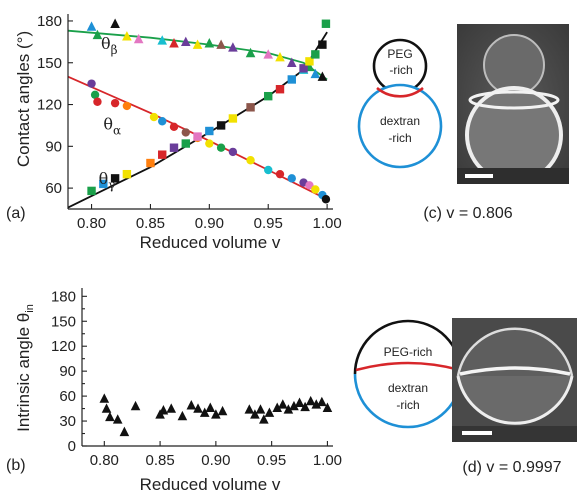 This screenshot has height=498, width=580. Describe the element at coordinates (91, 223) in the screenshot. I see `x-tick-label: 0.80` at that location.